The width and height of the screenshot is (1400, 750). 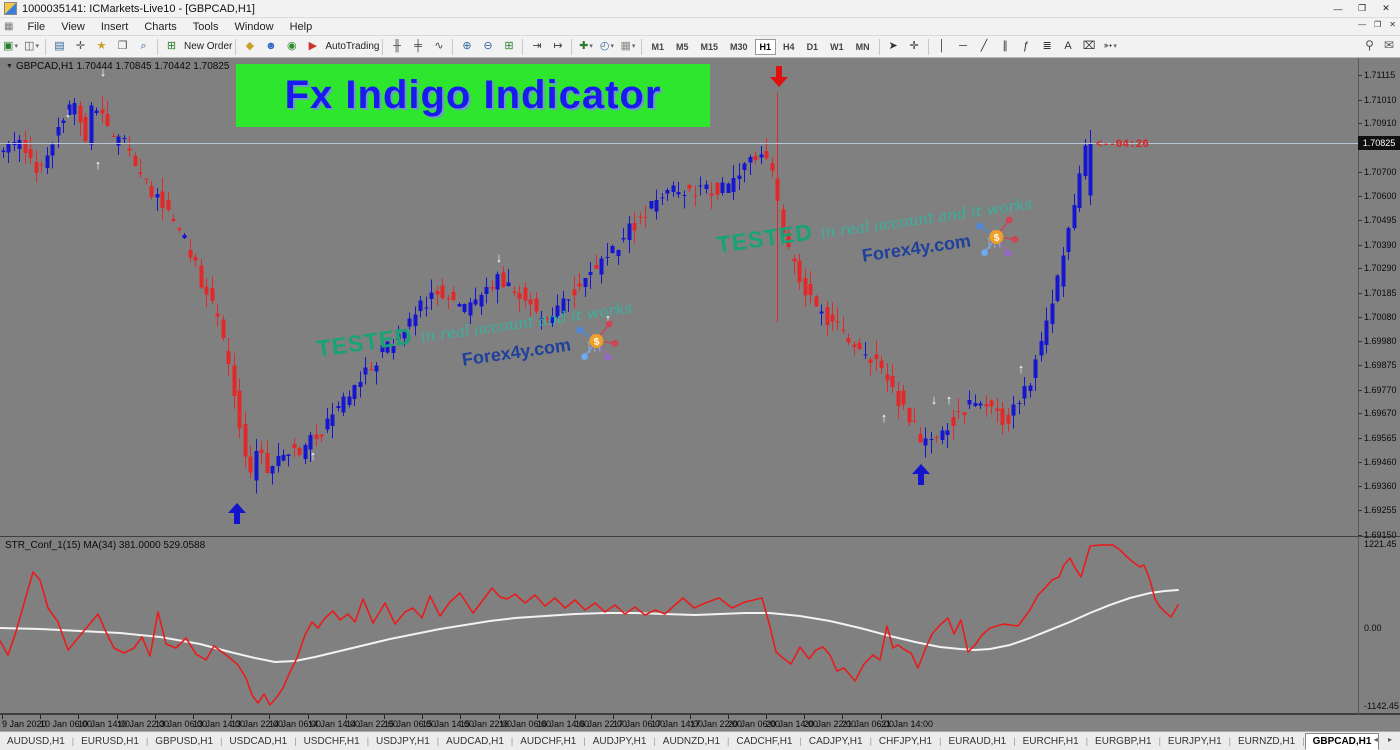 I want to click on chart-tab-cadjpy: CADJPY,H1, so click(x=835, y=741).